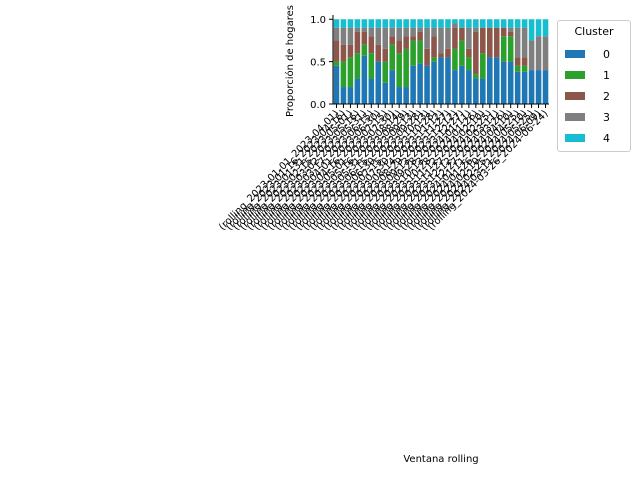  What do you see at coordinates (606, 54) in the screenshot?
I see `legend-label: 0` at bounding box center [606, 54].